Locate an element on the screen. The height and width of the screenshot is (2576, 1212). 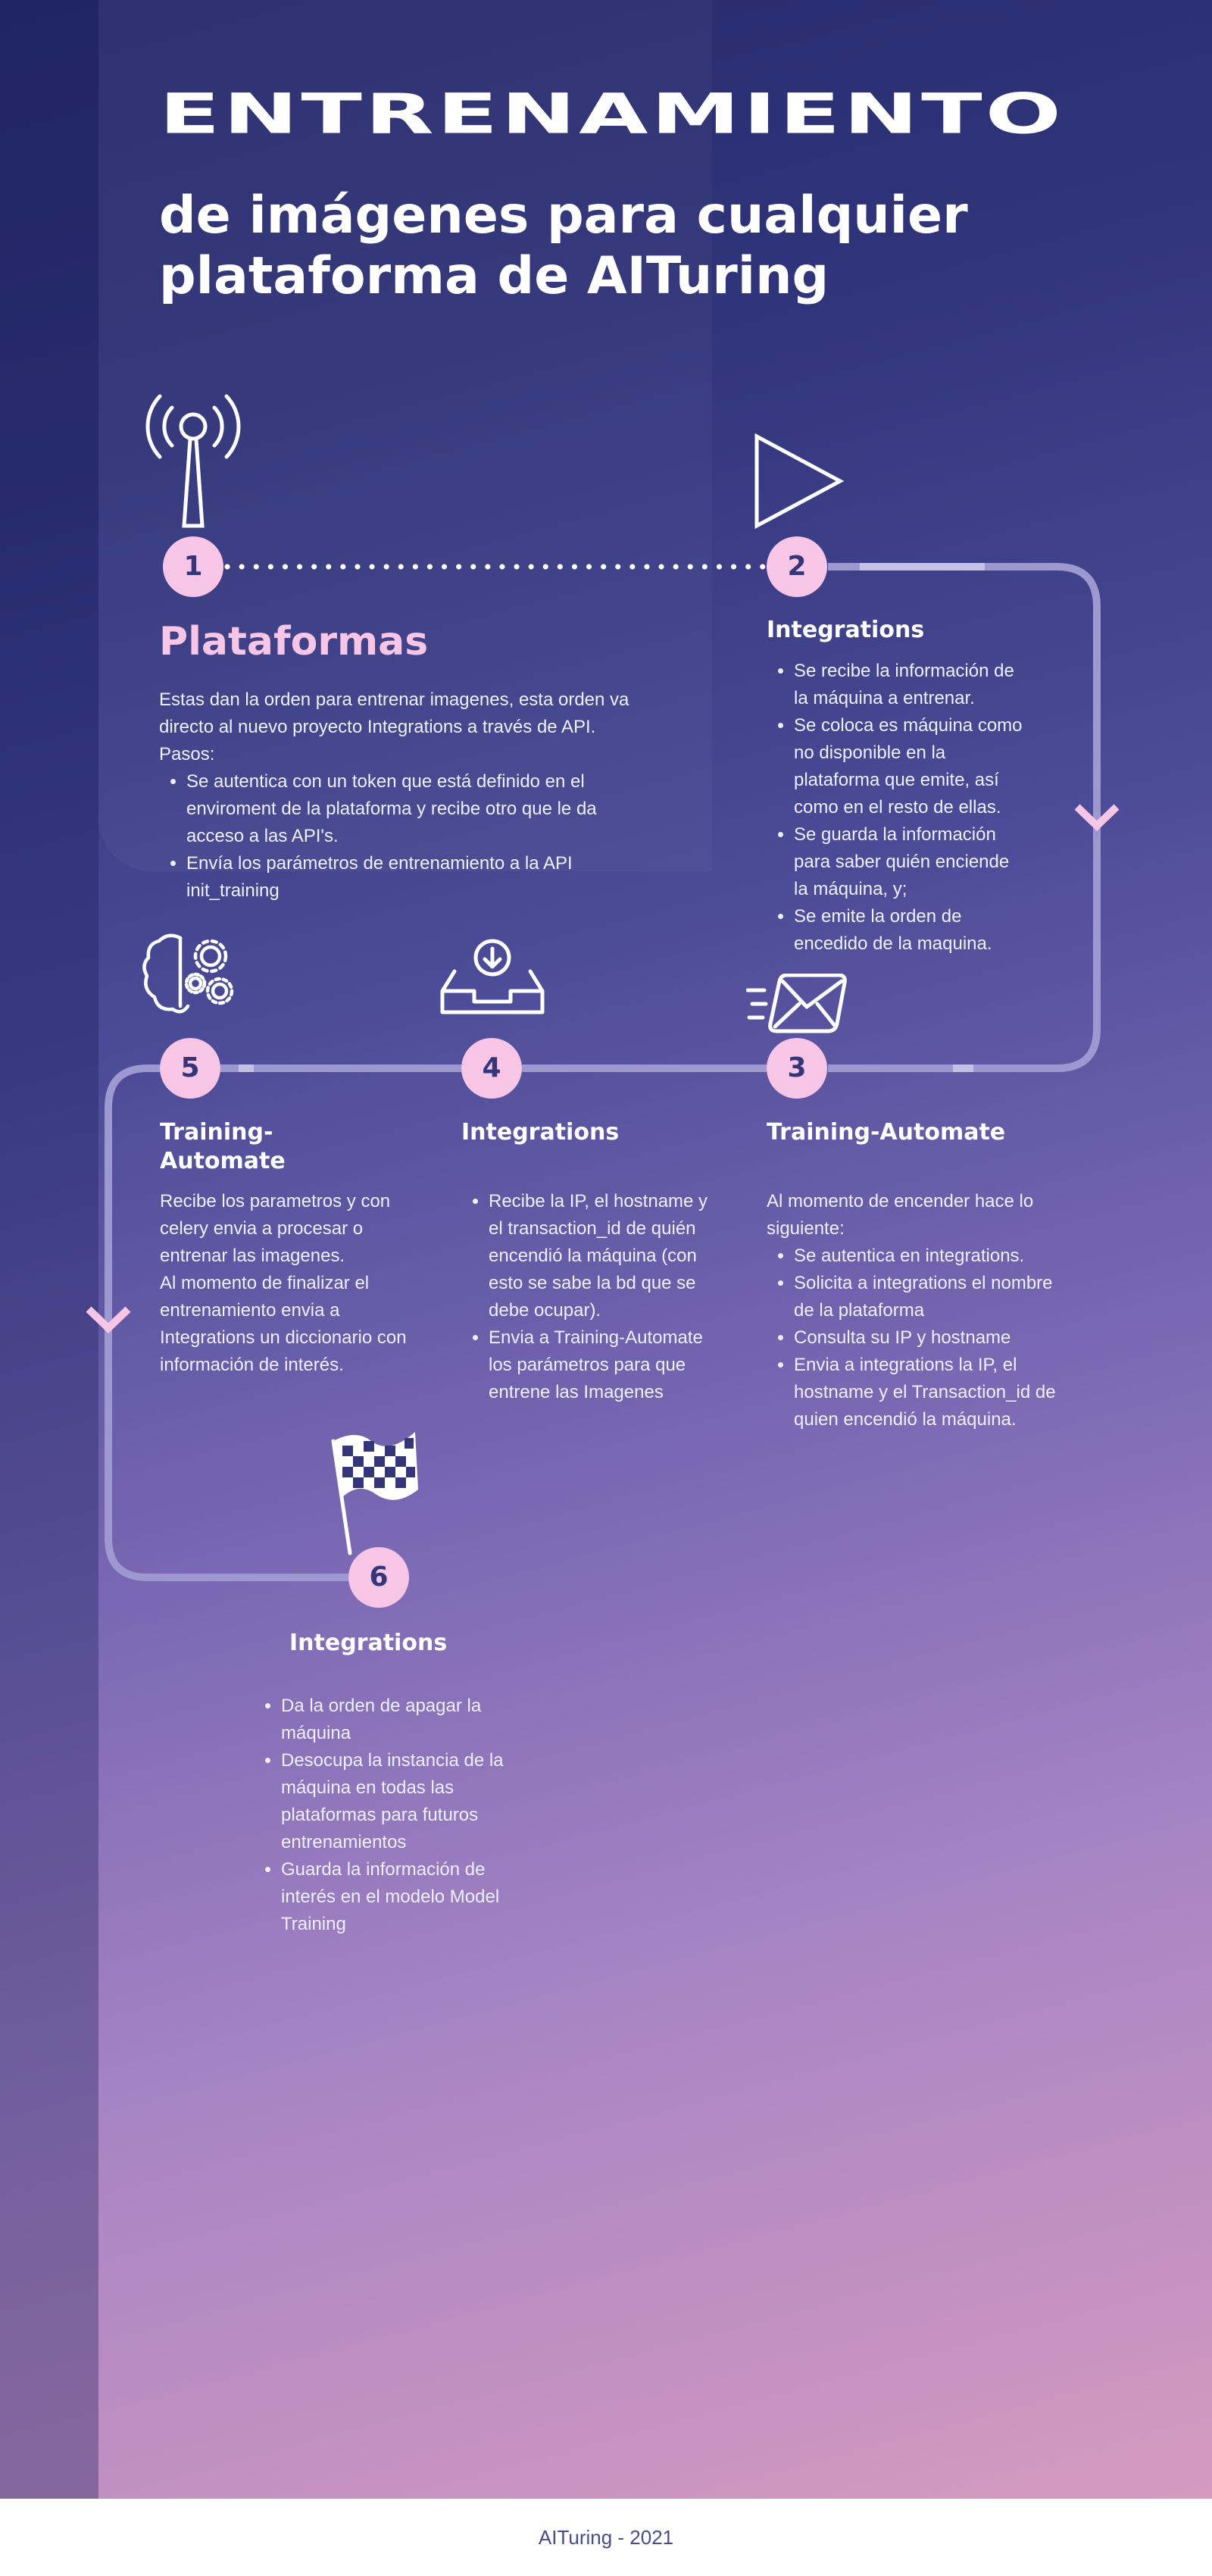
step-3-title: Training-Automate is located at coordinates (886, 1132).